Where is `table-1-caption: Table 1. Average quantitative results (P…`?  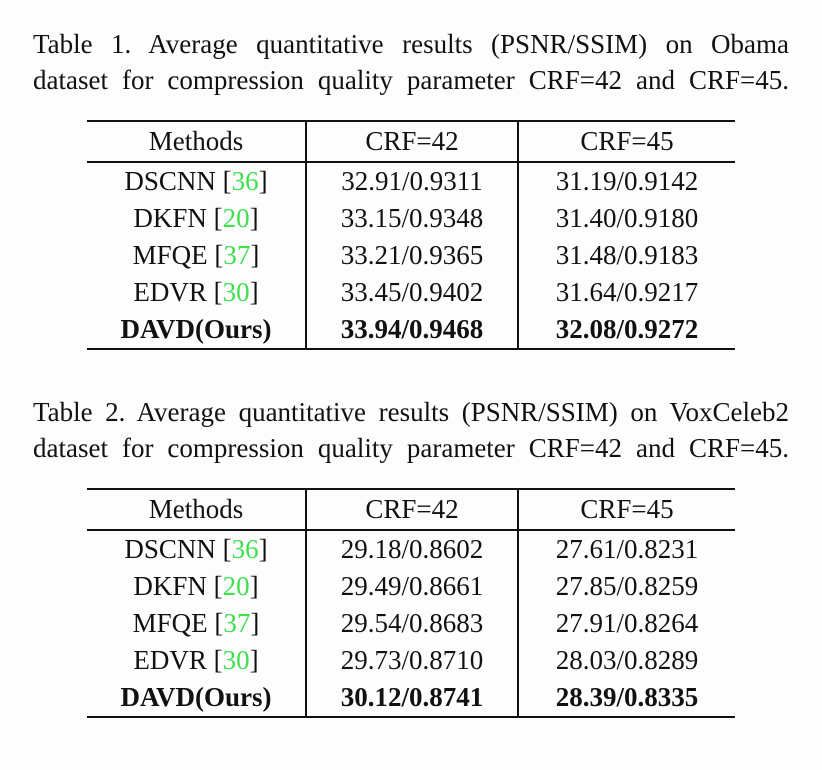 table-1-caption: Table 1. Average quantitative results (P… is located at coordinates (411, 62).